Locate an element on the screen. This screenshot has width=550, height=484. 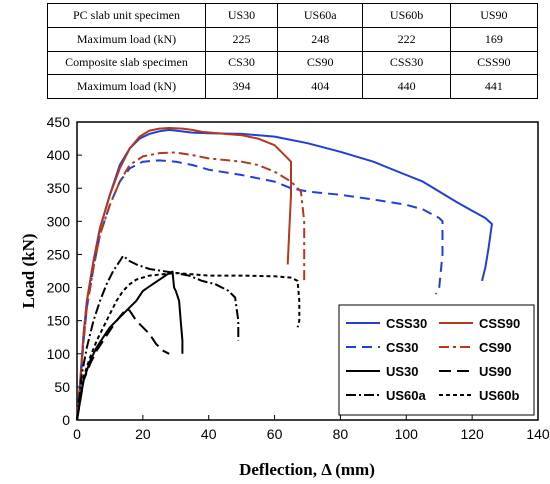
legend-label-us30: US30 is located at coordinates (402, 371).